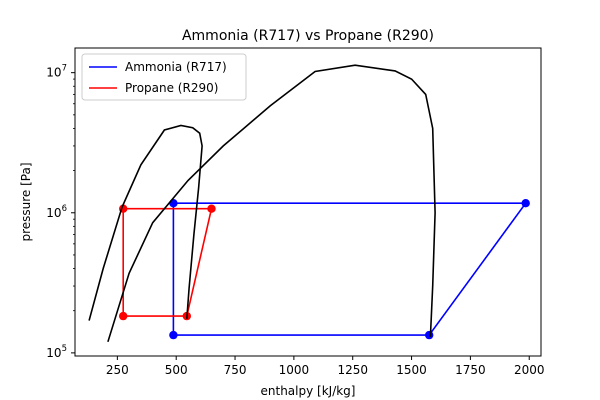 The height and width of the screenshot is (400, 600). What do you see at coordinates (117, 370) in the screenshot?
I see `x-tick-label: 250` at bounding box center [117, 370].